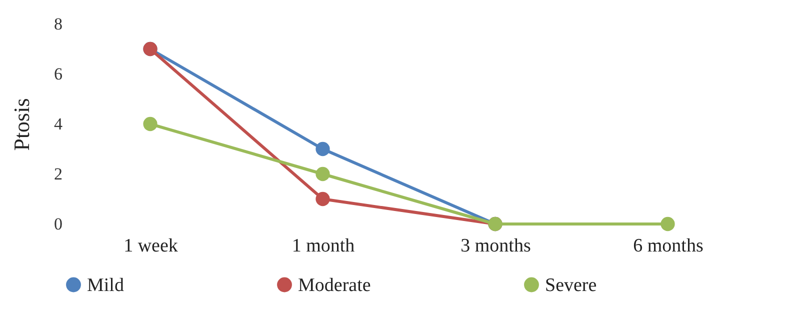 Image resolution: width=802 pixels, height=335 pixels. Describe the element at coordinates (58, 174) in the screenshot. I see `y-tick-label: 2` at that location.